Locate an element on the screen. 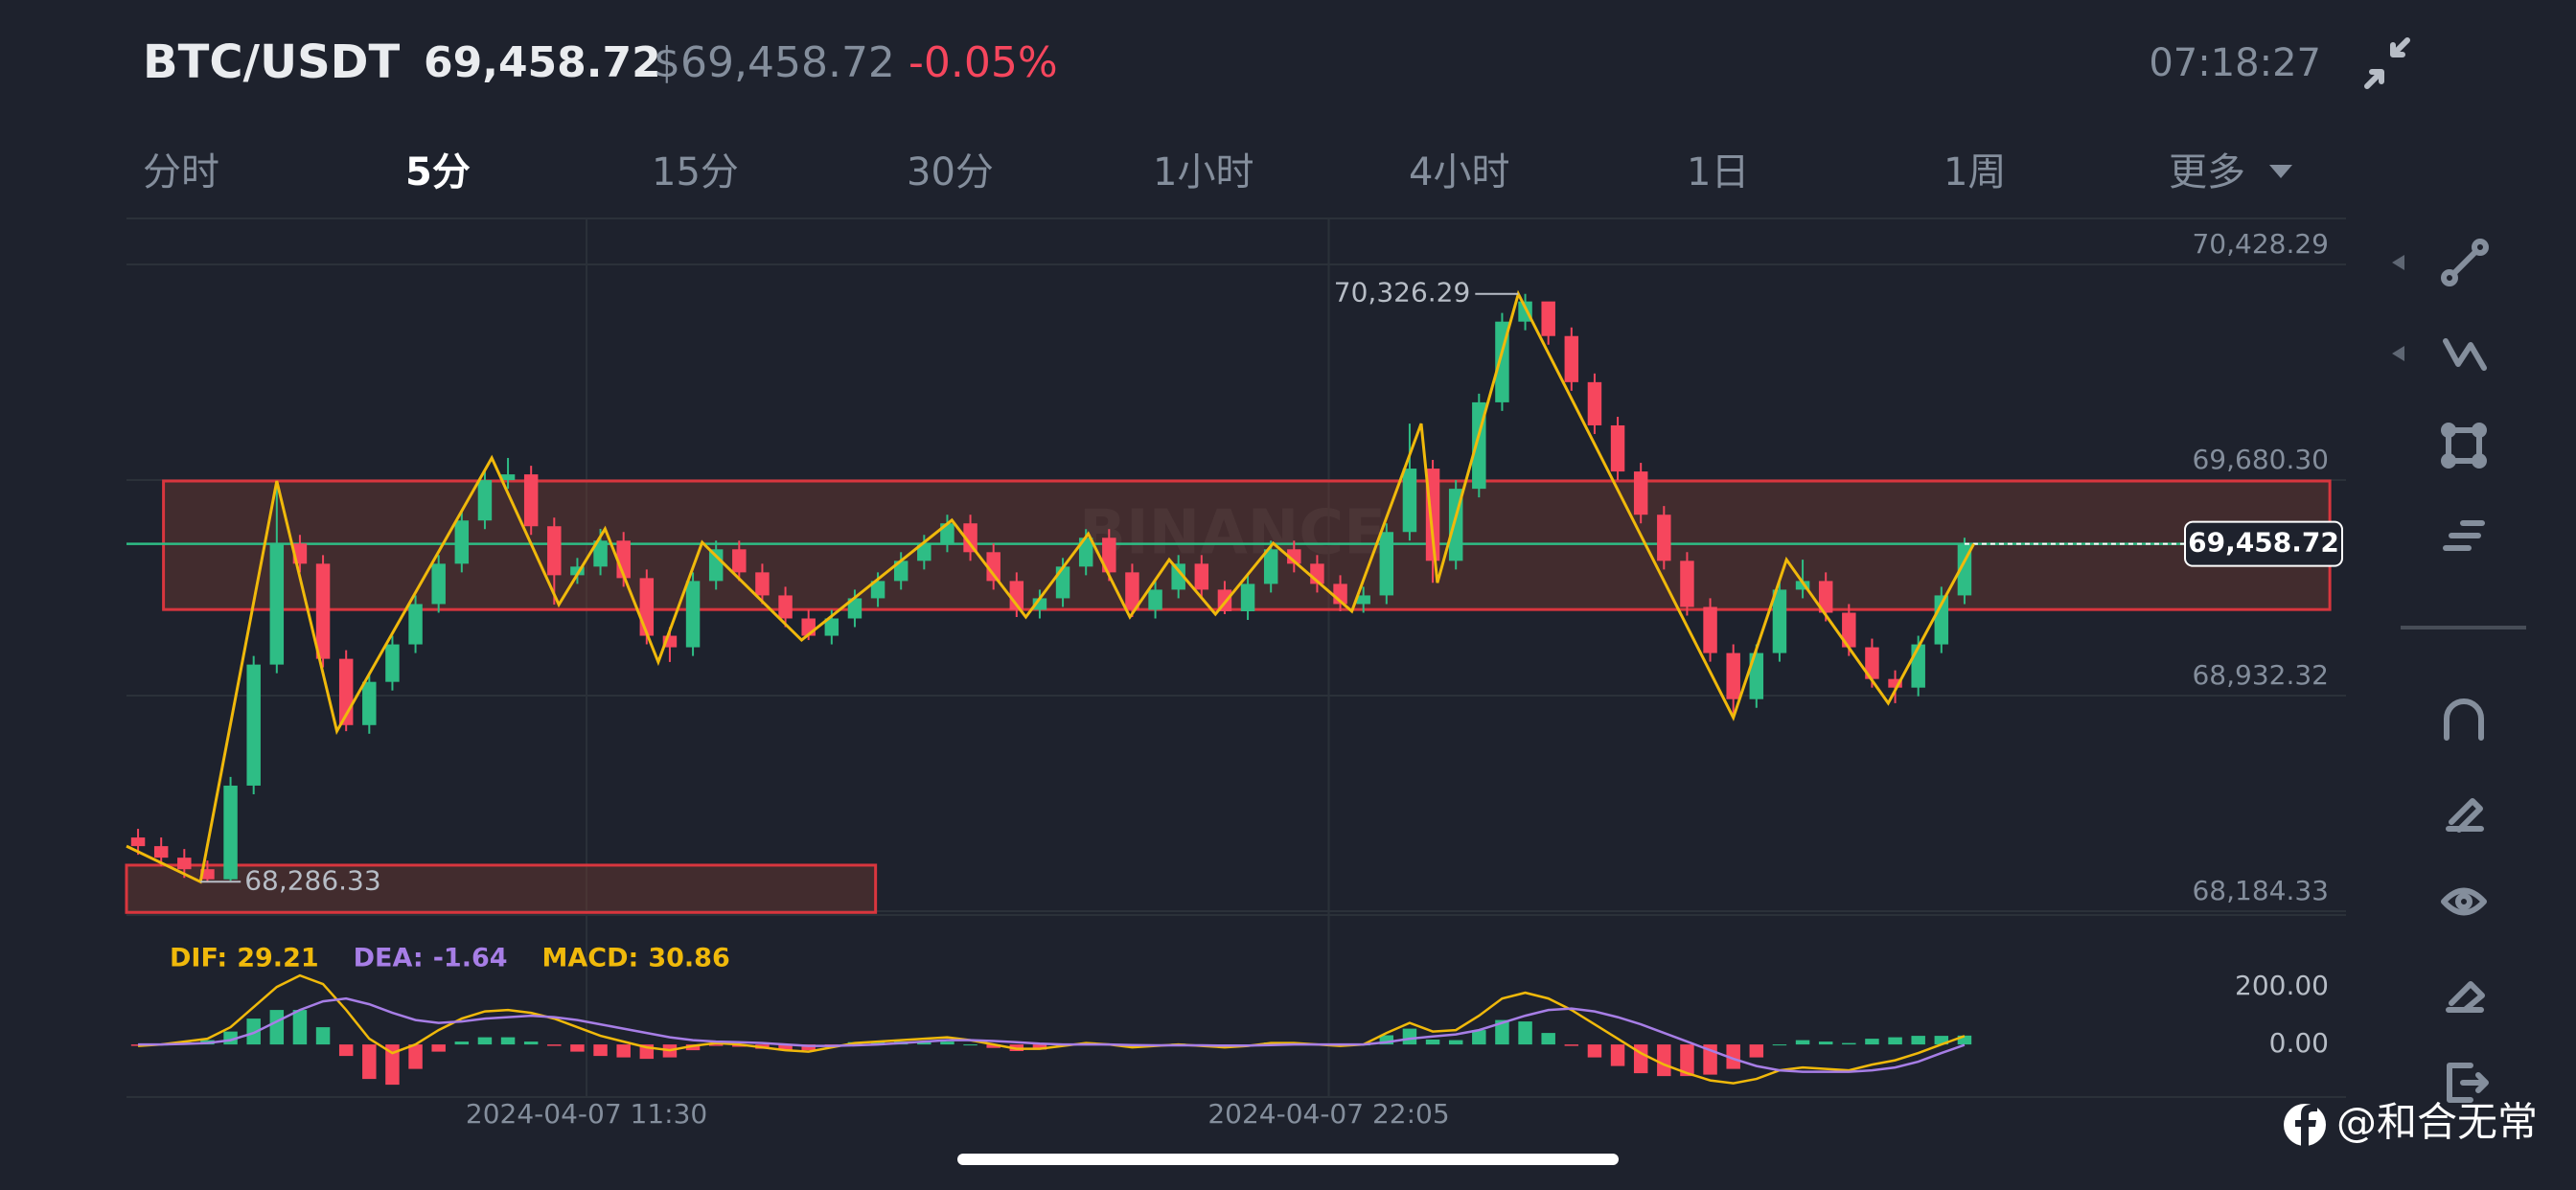 Image resolution: width=2576 pixels, height=1190 pixels. line-tool is located at coordinates (2465, 263).